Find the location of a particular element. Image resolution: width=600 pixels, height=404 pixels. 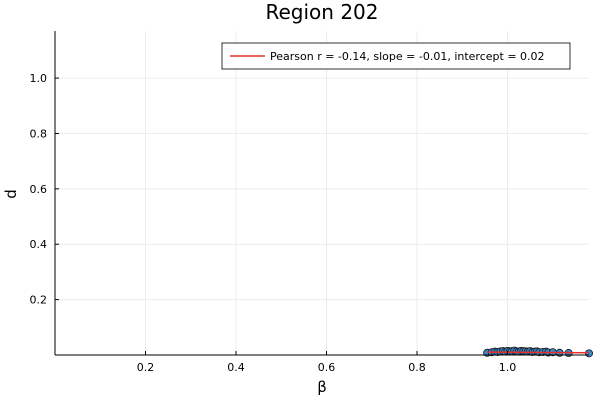

fit-line is located at coordinates (538, 352).